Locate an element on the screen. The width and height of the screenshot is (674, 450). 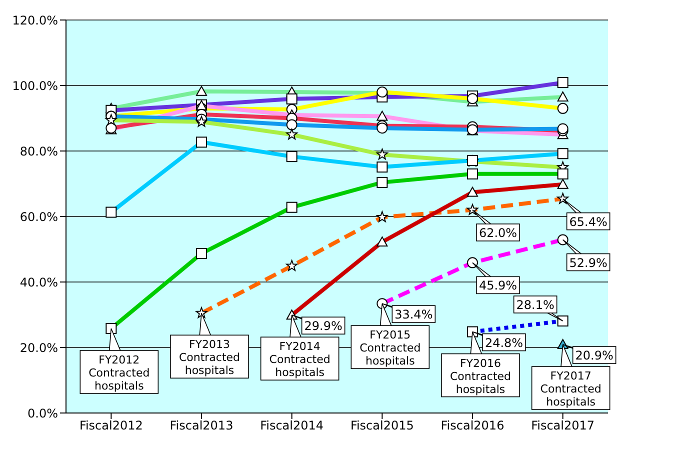
y-tick-label: 120.0% is located at coordinates (35, 20).